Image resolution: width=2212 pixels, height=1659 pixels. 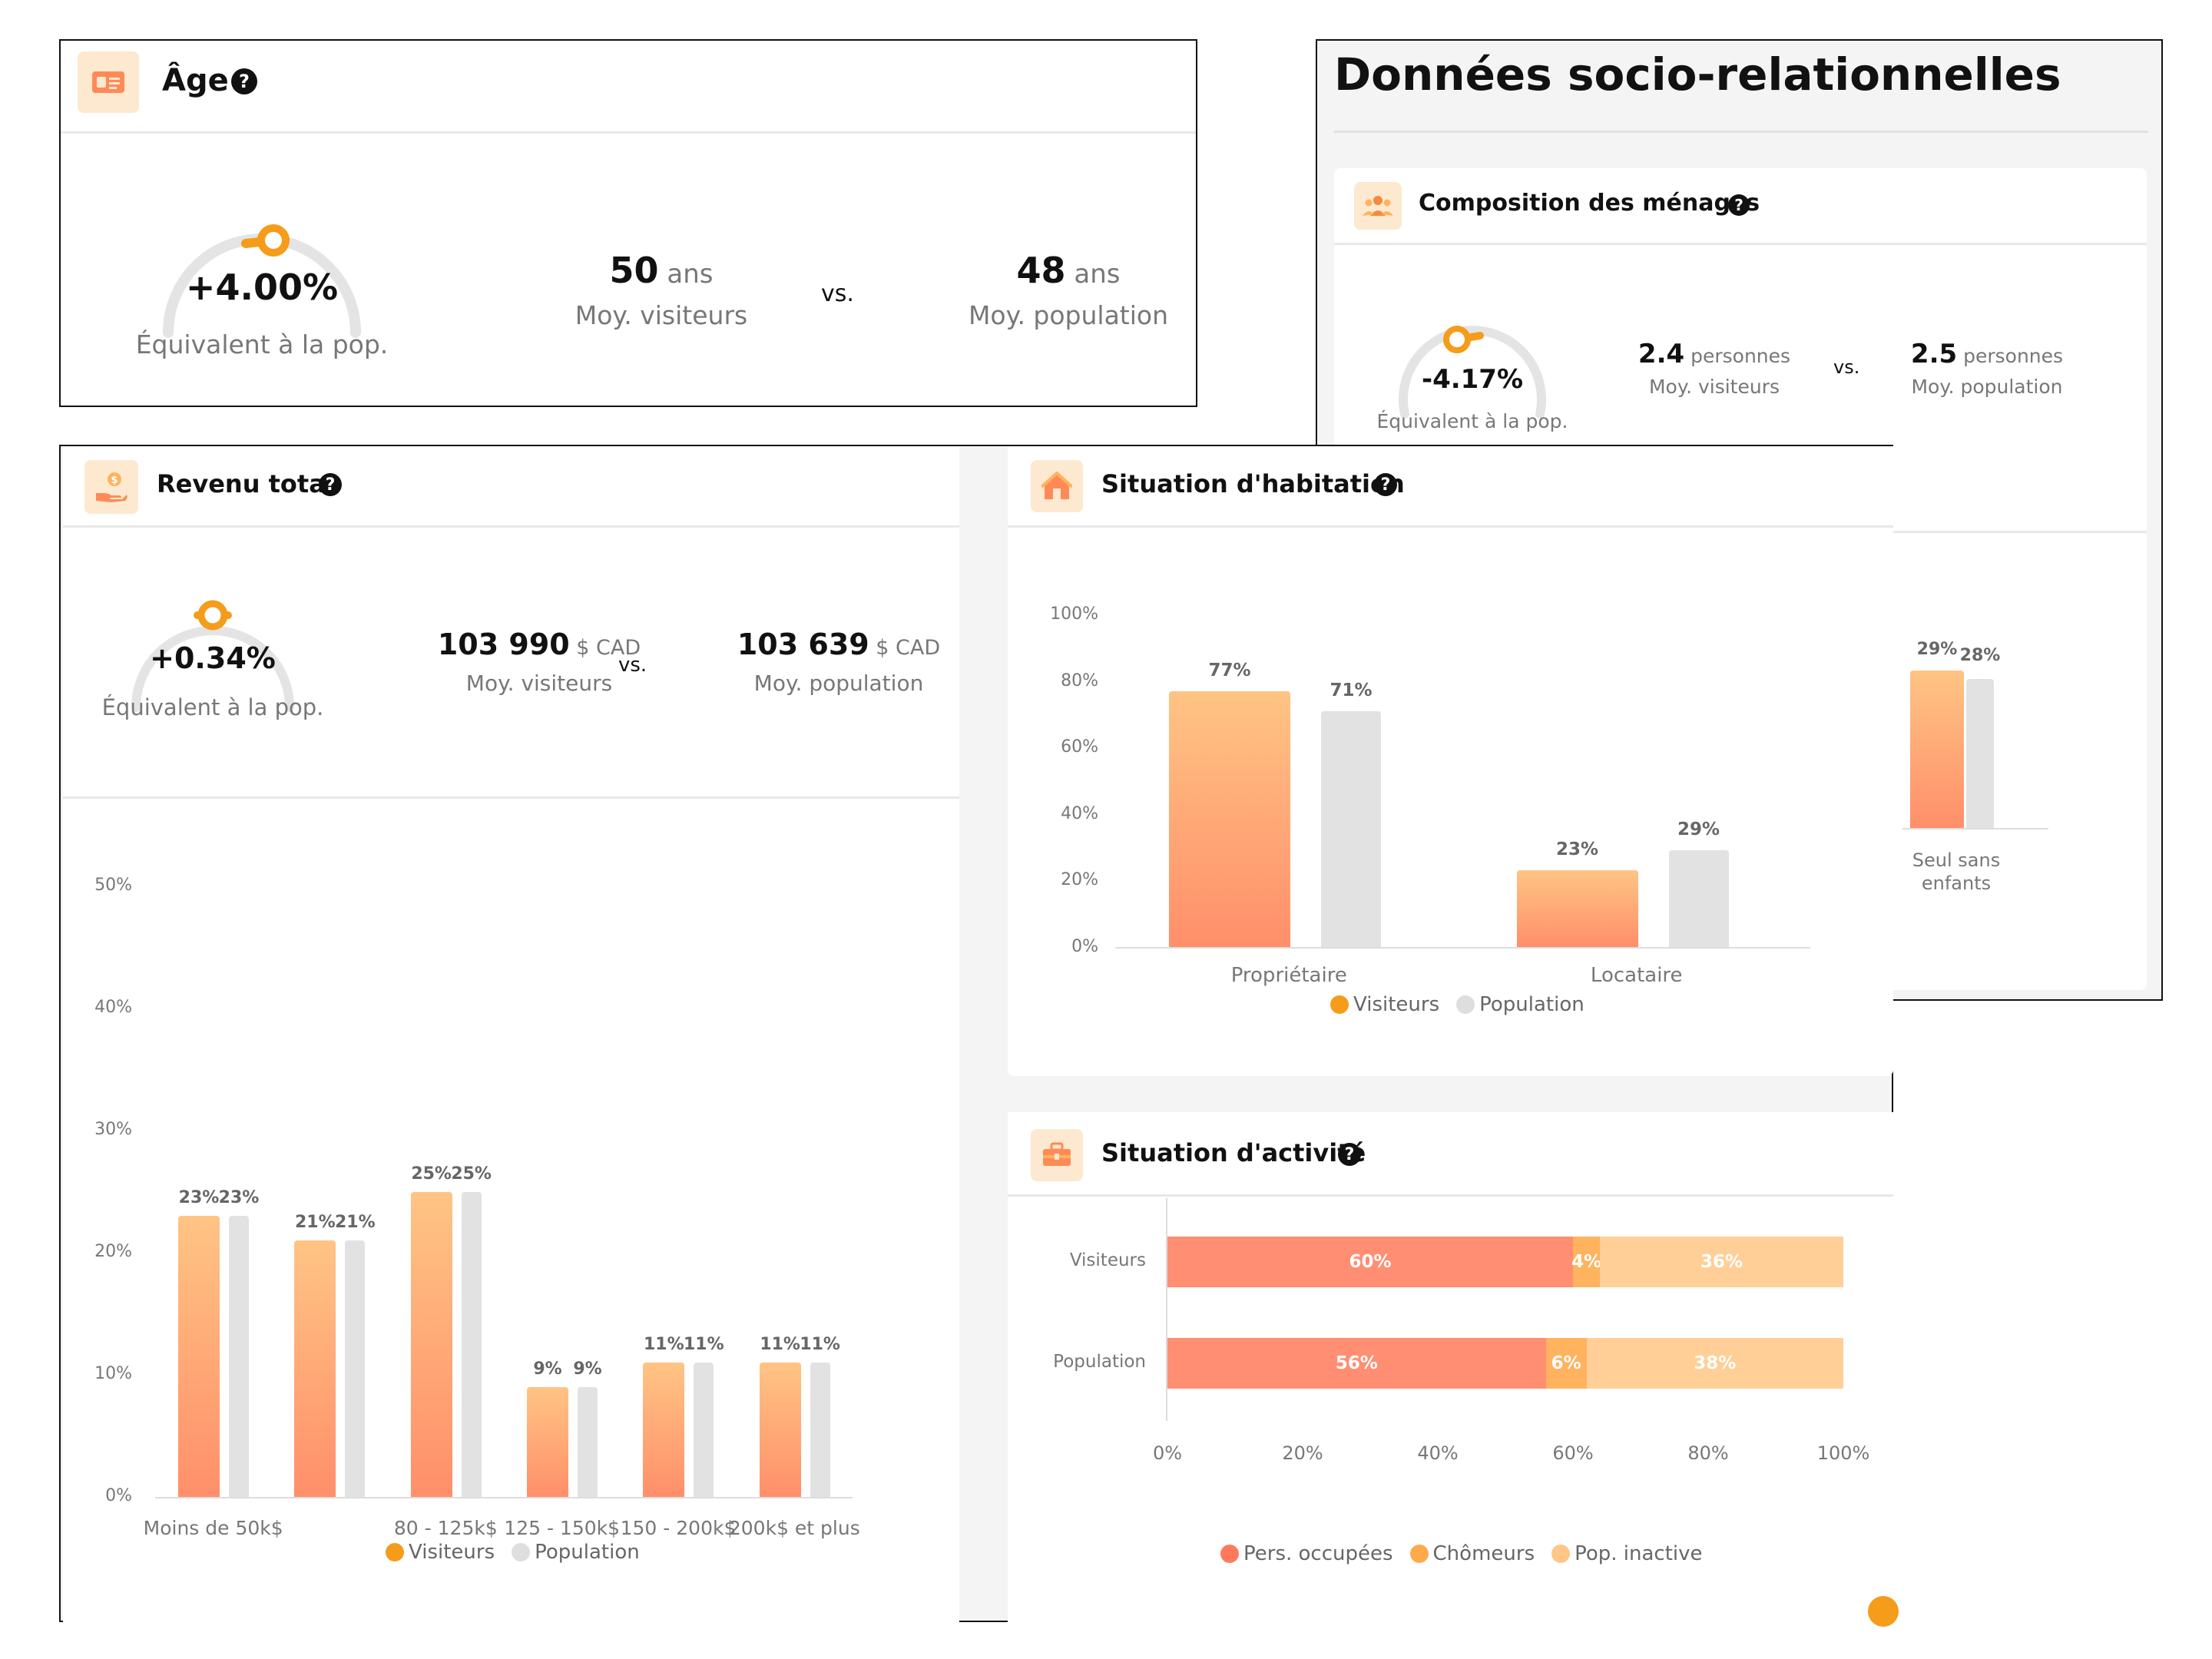 What do you see at coordinates (1714, 387) in the screenshot?
I see `composition-visitors-label: Moy. visiteurs` at bounding box center [1714, 387].